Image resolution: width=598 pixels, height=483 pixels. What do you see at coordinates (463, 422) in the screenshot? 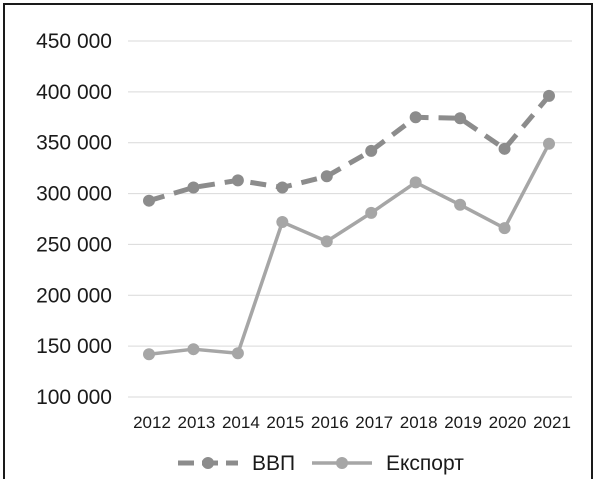
I see `x-tick-label: 2019` at bounding box center [463, 422].